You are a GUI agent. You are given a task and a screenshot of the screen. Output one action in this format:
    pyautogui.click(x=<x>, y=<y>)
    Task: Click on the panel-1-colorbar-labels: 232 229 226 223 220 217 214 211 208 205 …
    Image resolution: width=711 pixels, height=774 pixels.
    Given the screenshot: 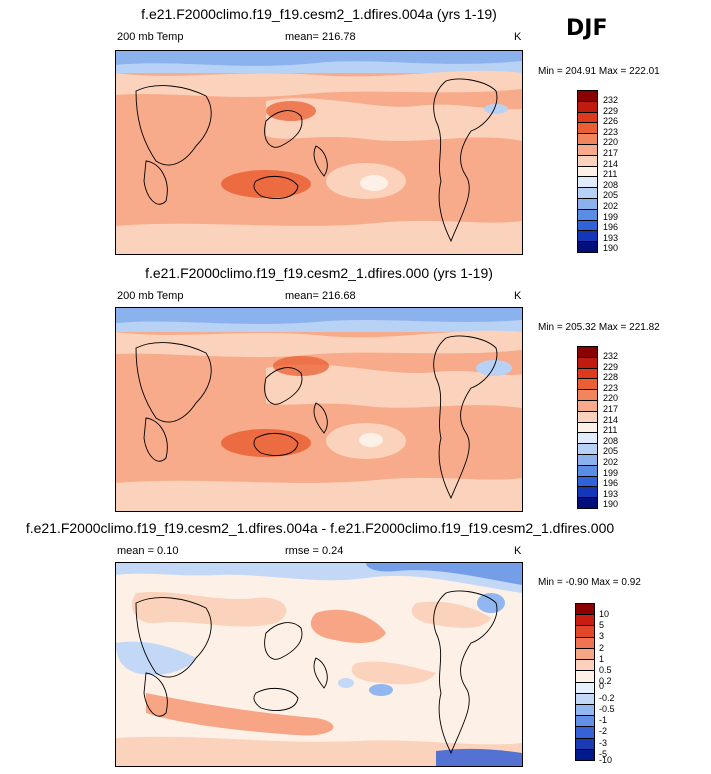 What is the action you would take?
    pyautogui.click(x=623, y=173)
    